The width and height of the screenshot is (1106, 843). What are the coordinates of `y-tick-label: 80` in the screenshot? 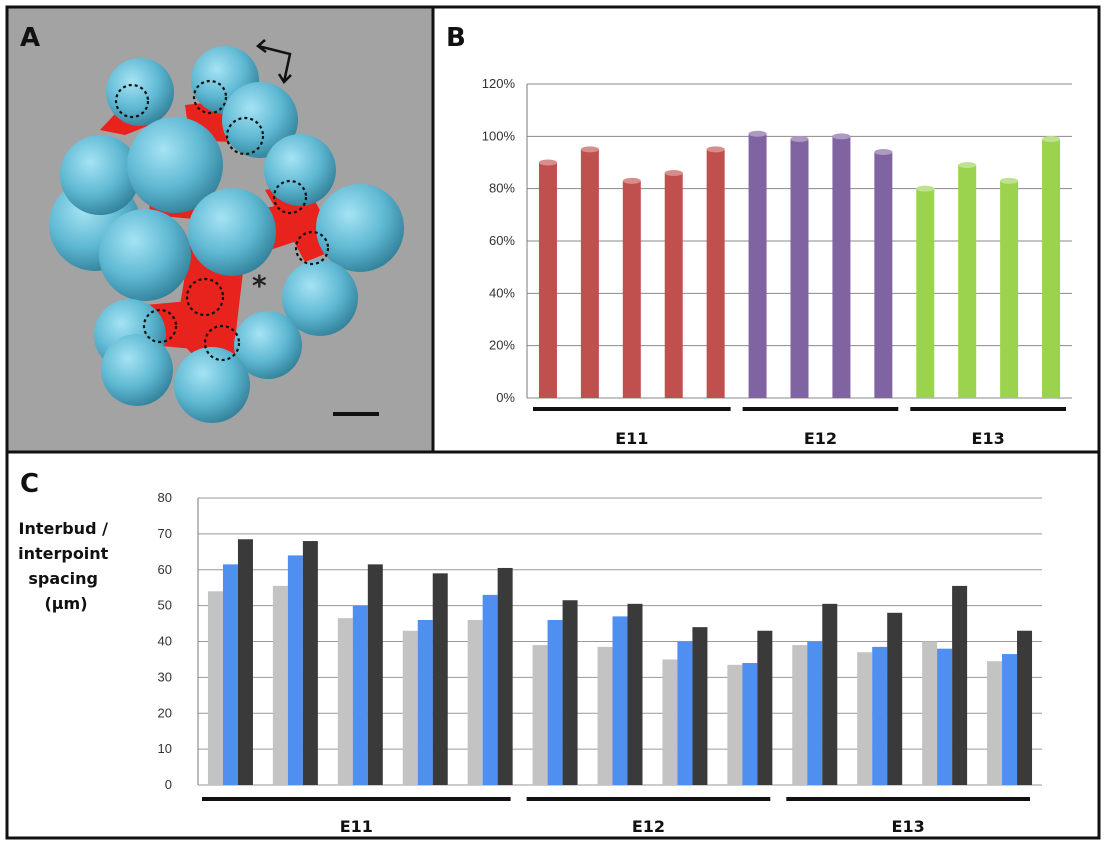 It's located at (165, 497).